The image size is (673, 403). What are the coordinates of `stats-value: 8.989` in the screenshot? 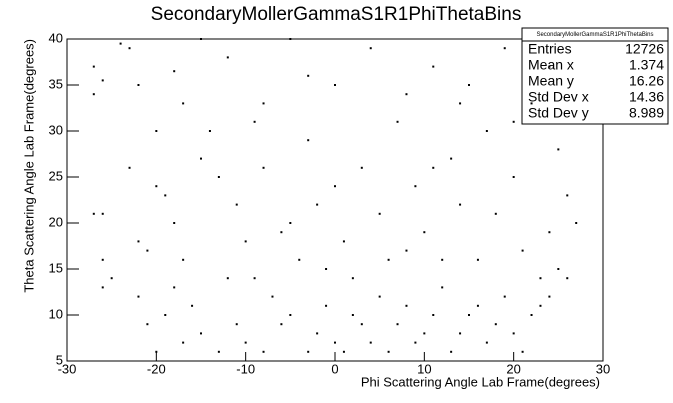 It's located at (646, 113).